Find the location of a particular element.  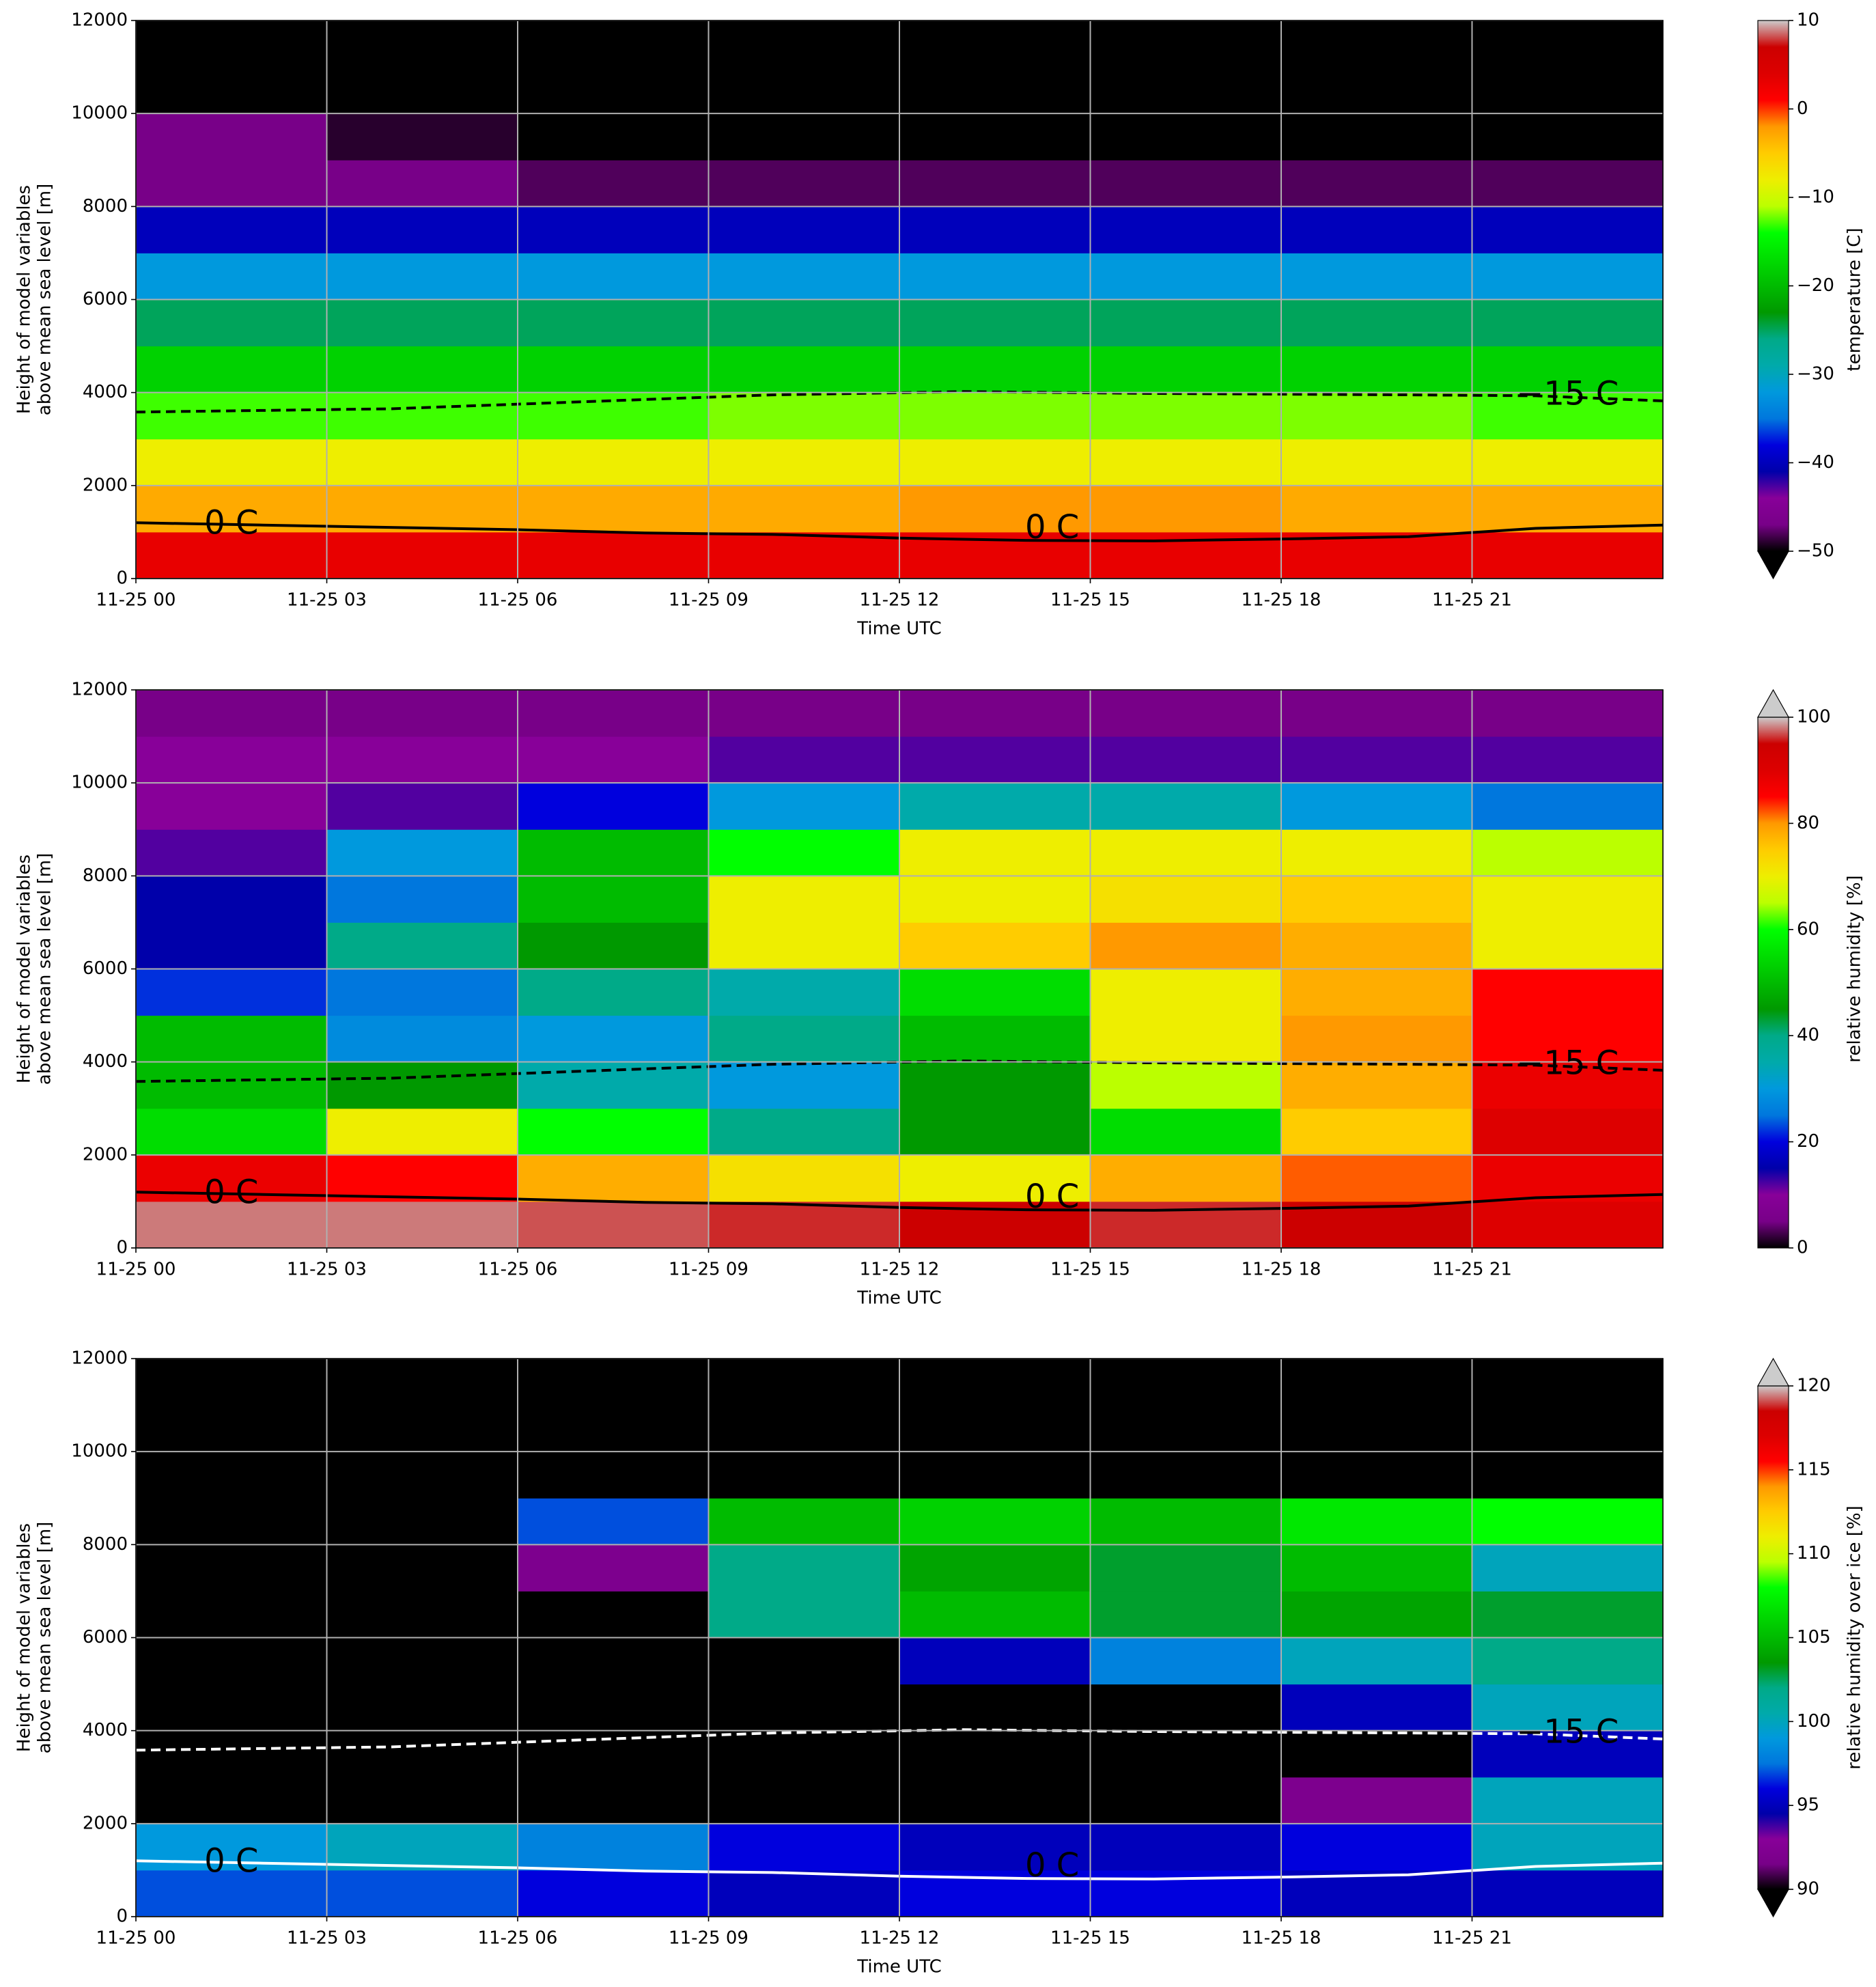

y-tick-label: 12000 is located at coordinates (99, 1358).